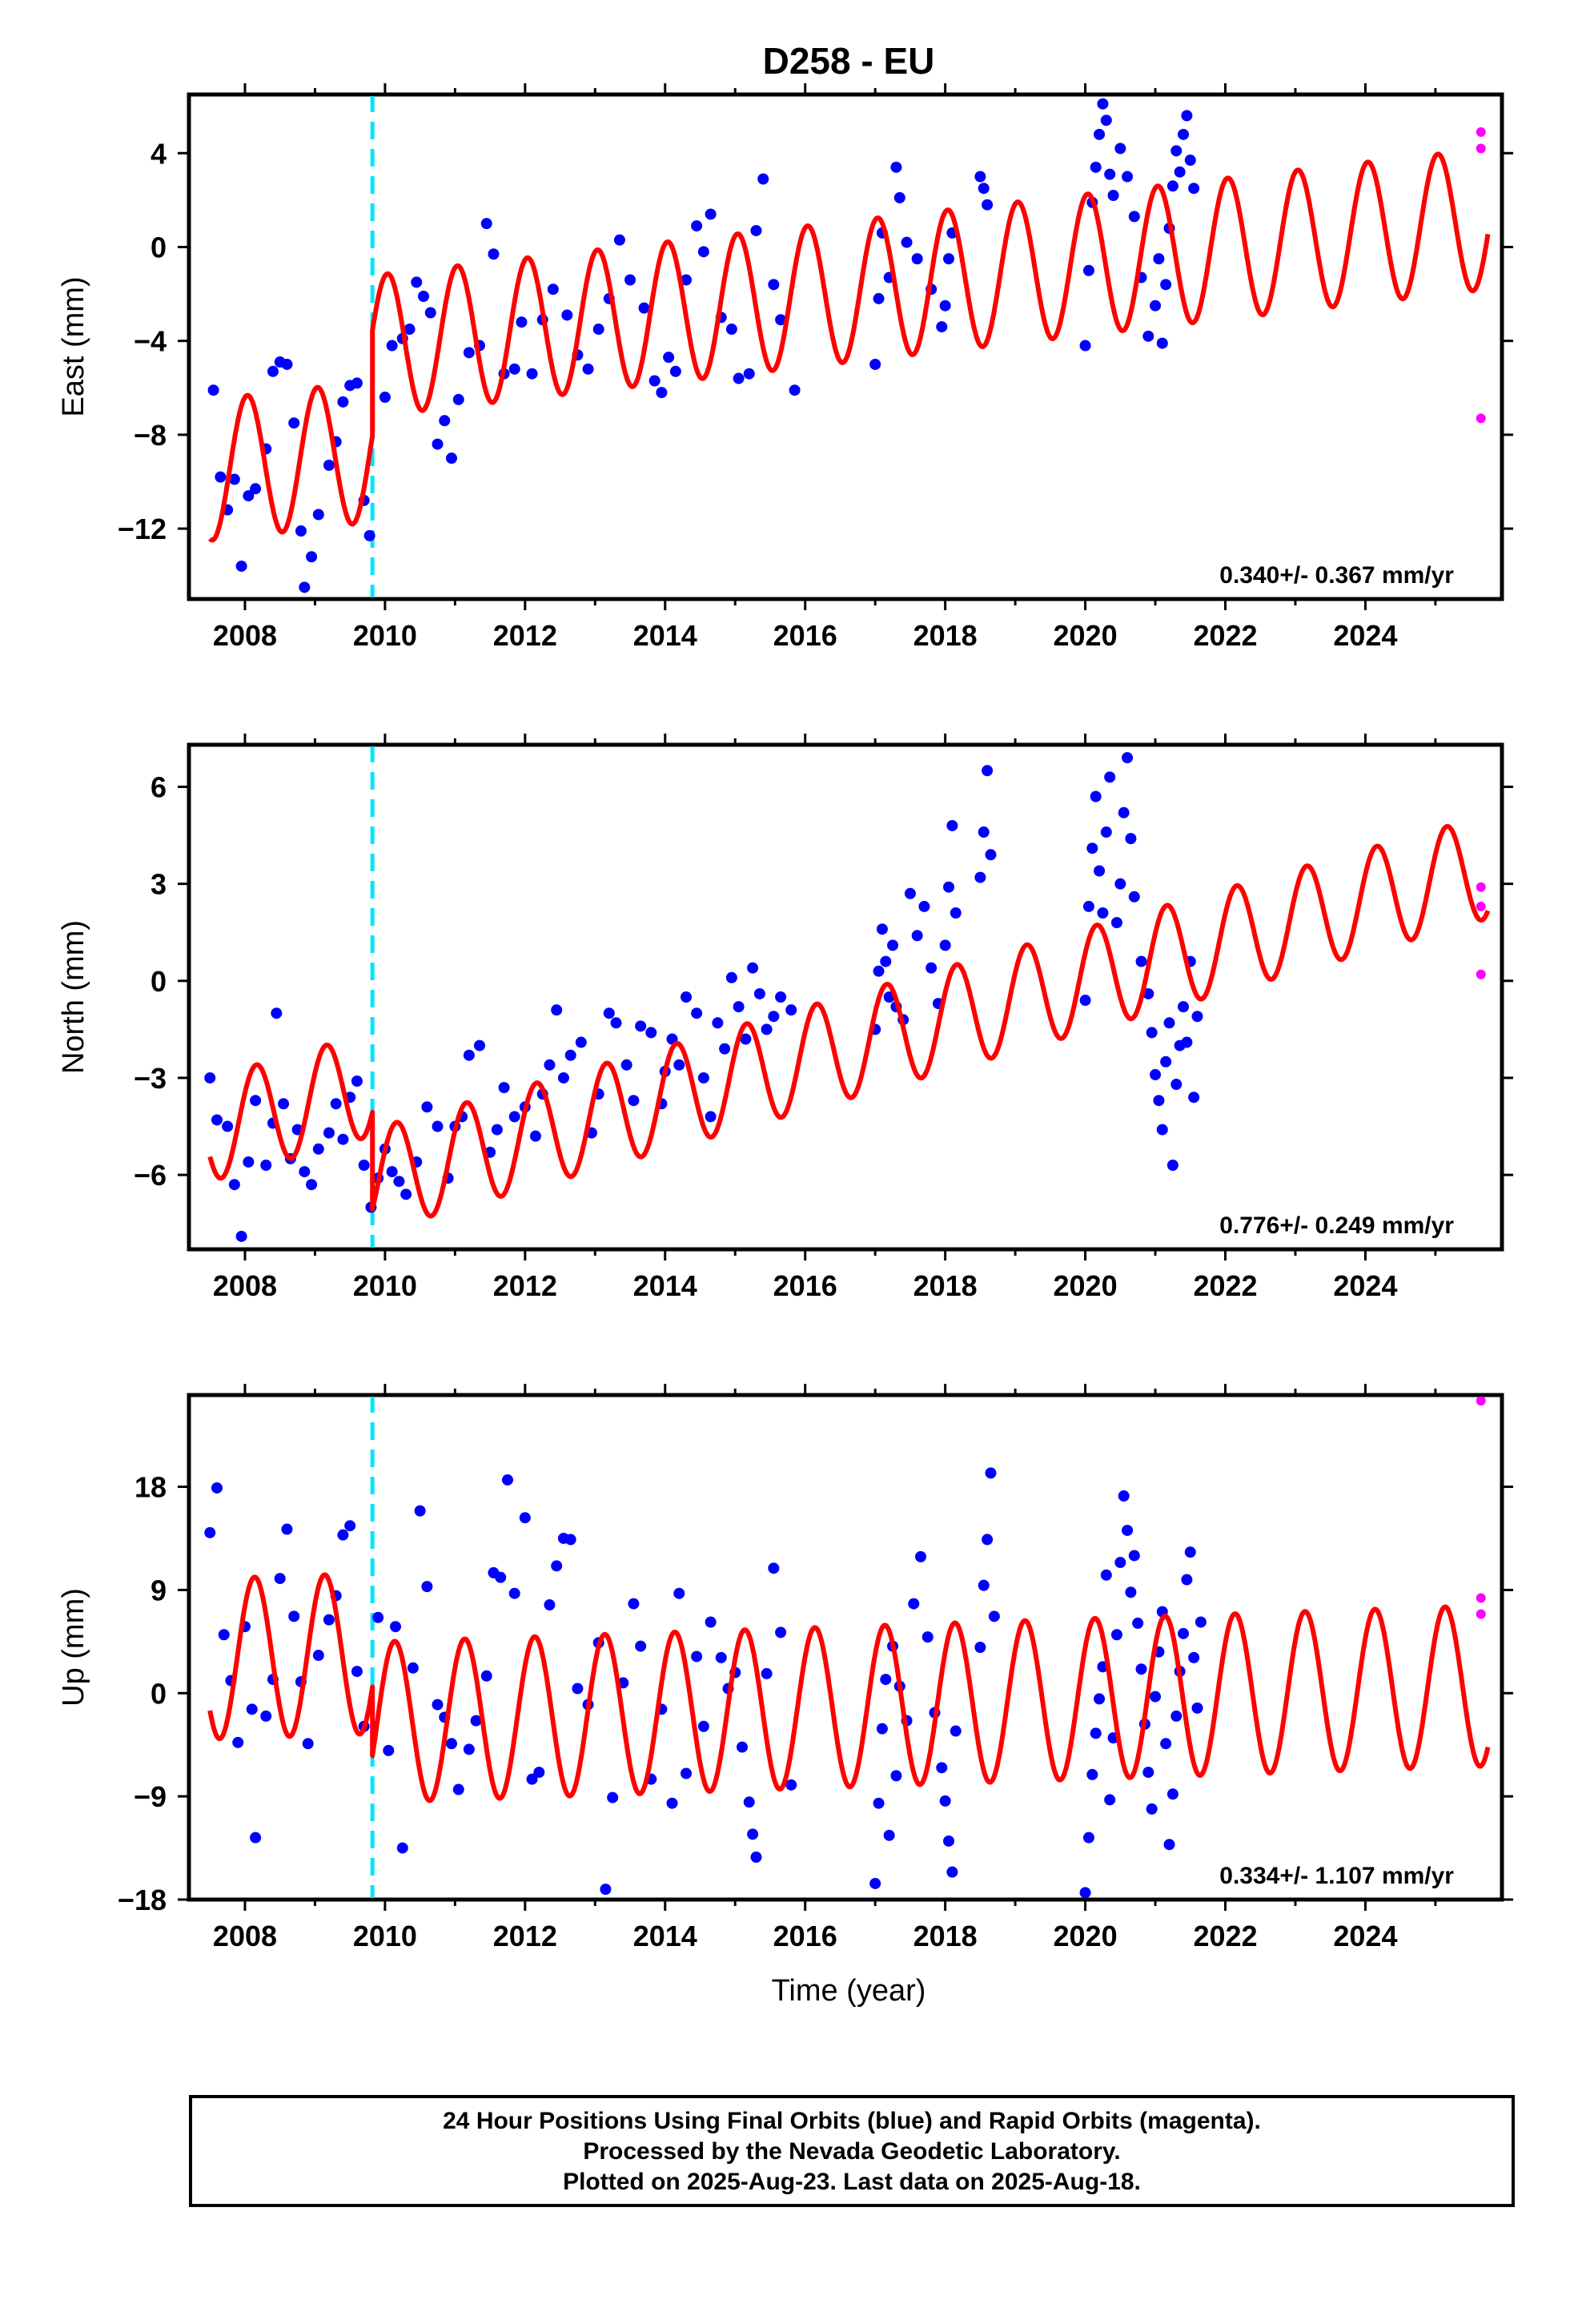 Image resolution: width=1582 pixels, height=2324 pixels. What do you see at coordinates (159, 1590) in the screenshot?
I see `y-tick-label: 9` at bounding box center [159, 1590].